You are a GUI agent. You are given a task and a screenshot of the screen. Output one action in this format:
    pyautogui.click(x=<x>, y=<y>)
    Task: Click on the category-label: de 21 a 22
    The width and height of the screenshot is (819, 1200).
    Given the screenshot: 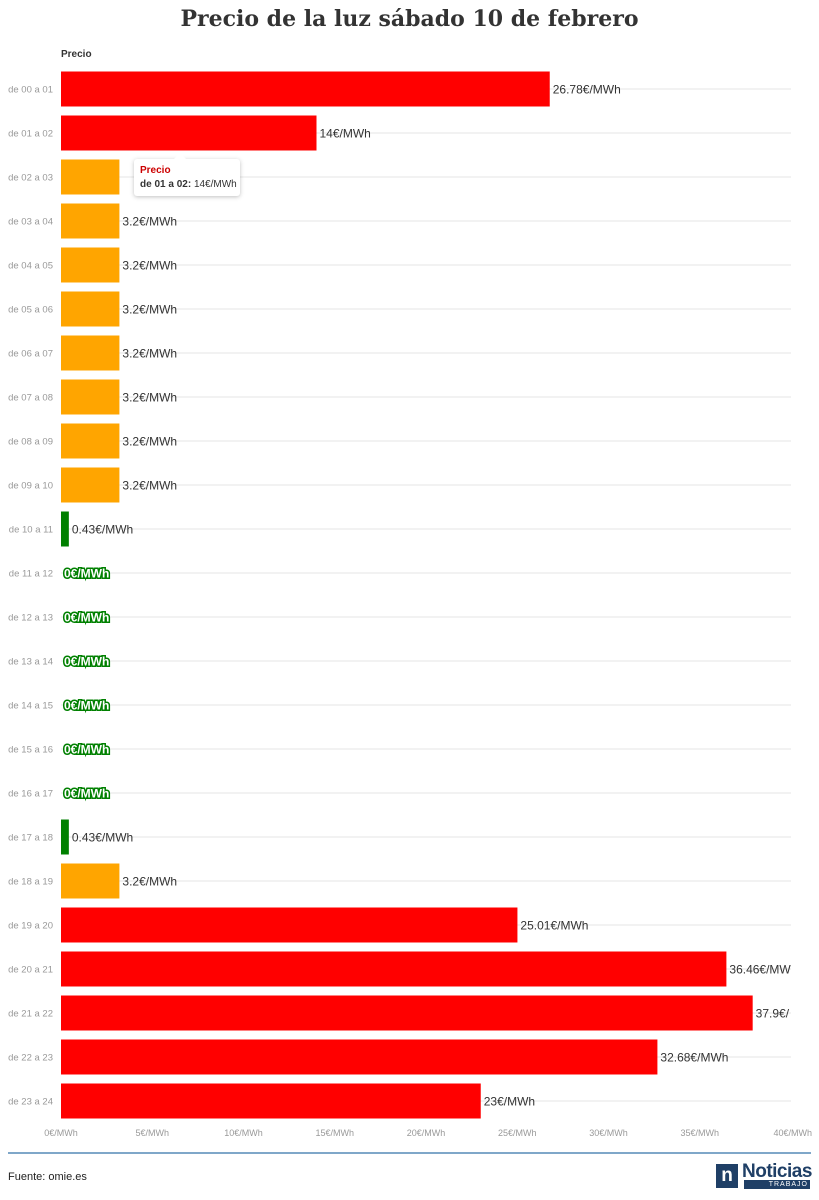 What is the action you would take?
    pyautogui.click(x=30, y=1014)
    